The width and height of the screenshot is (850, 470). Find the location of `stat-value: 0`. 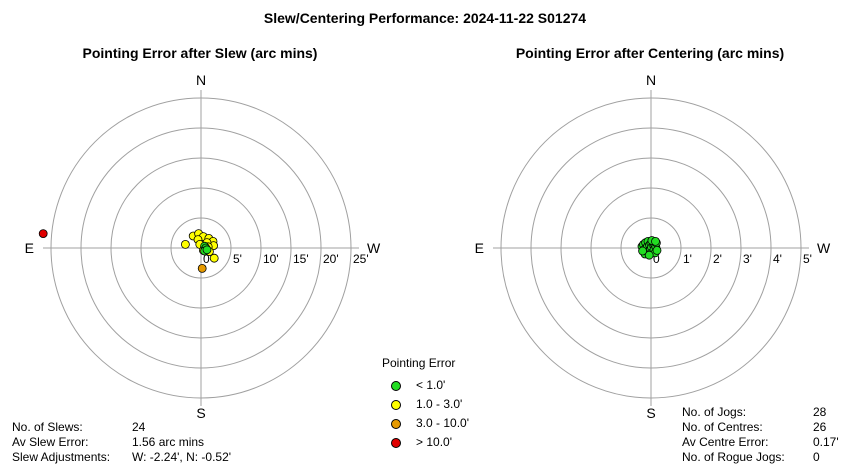

stat-value: 0 is located at coordinates (816, 457).